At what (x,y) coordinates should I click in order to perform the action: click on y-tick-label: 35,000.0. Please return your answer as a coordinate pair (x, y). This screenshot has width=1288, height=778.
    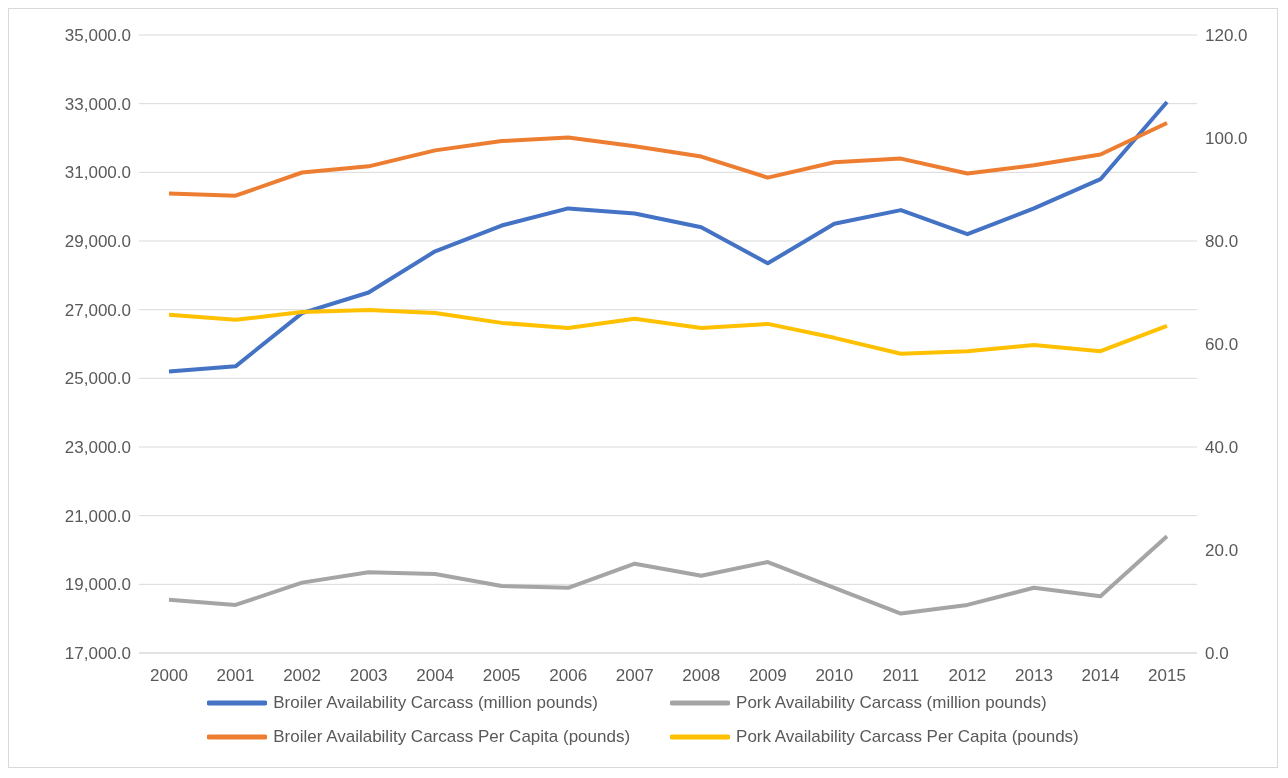
    Looking at the image, I should click on (97, 36).